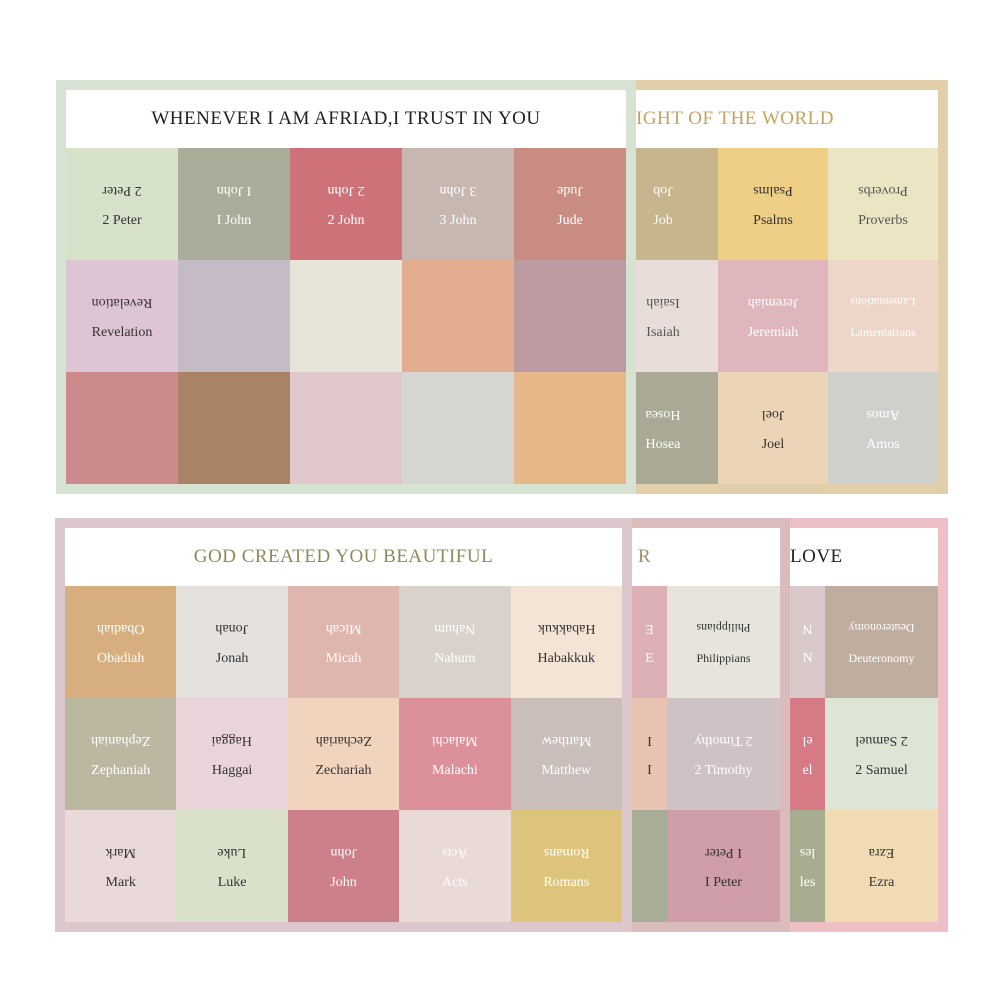 The height and width of the screenshot is (1002, 1002). What do you see at coordinates (881, 627) in the screenshot?
I see `tab-label-mirrored: Deuteronomy` at bounding box center [881, 627].